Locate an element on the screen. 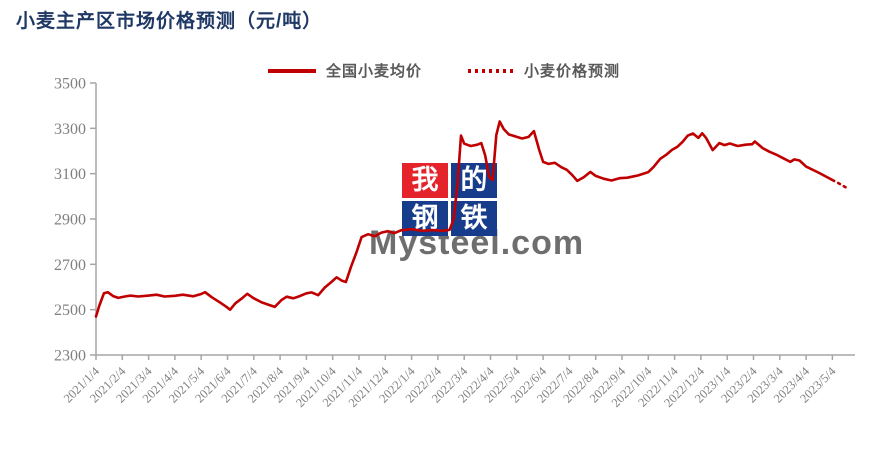  y-tick-label: 3500 is located at coordinates (70, 84).